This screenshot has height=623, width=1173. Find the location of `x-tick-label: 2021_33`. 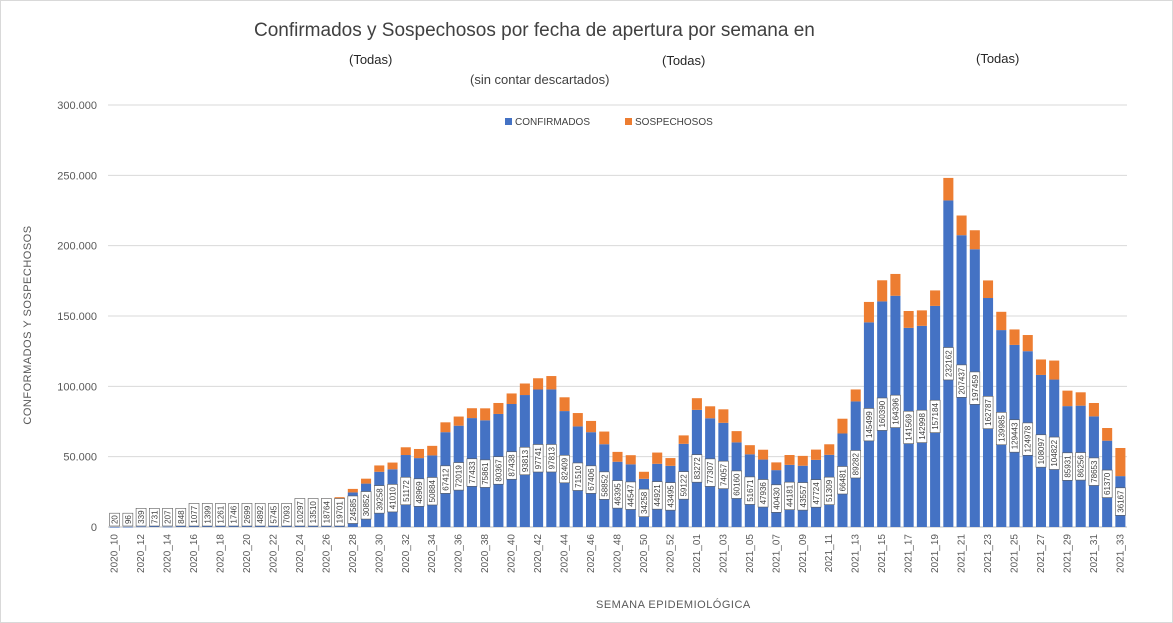

x-tick-label: 2021_33 is located at coordinates (1120, 553).